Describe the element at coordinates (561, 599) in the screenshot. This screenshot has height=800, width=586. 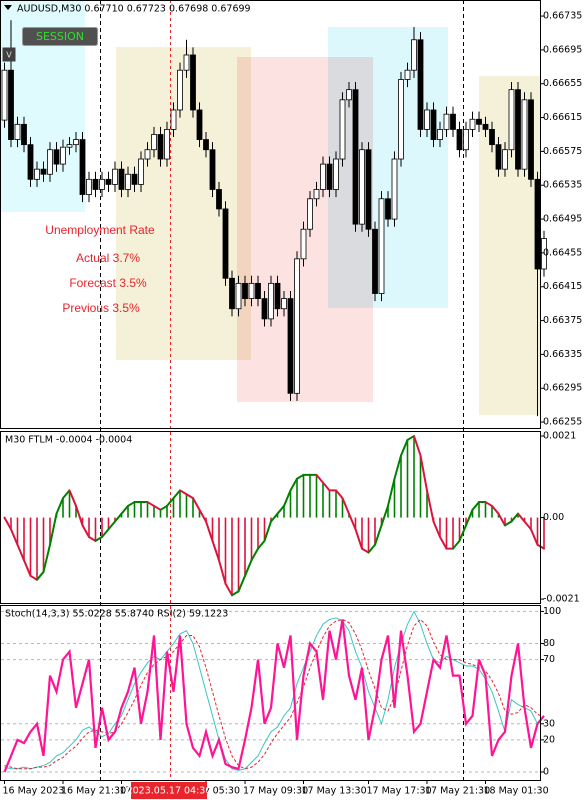
I see `y-tick-label: -0.0021` at that location.